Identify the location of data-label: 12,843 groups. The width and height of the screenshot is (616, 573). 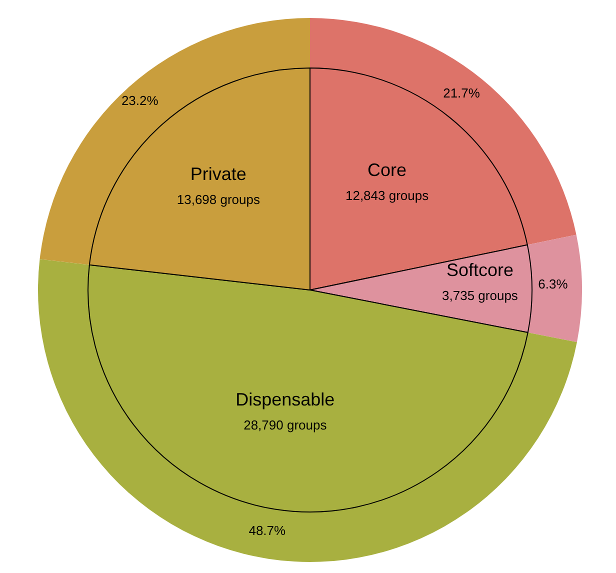
(387, 196).